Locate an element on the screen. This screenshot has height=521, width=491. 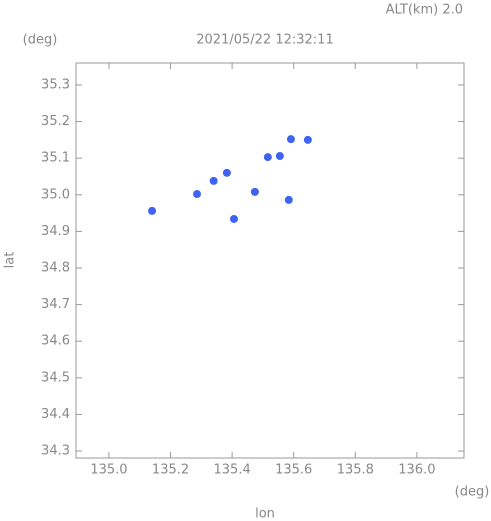
y-tick-label: 34.6 is located at coordinates (55, 341).